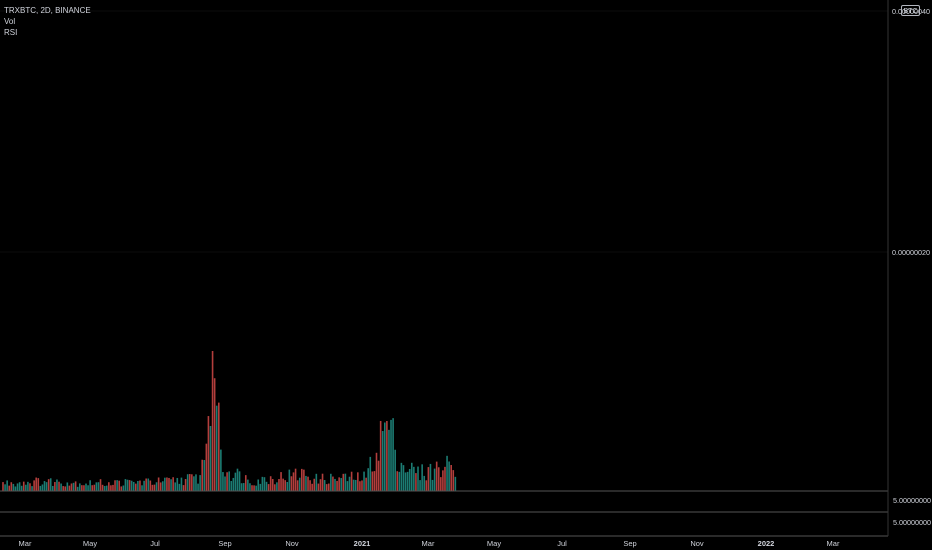  Describe the element at coordinates (833, 543) in the screenshot. I see `time-tick-label: Mar` at that location.